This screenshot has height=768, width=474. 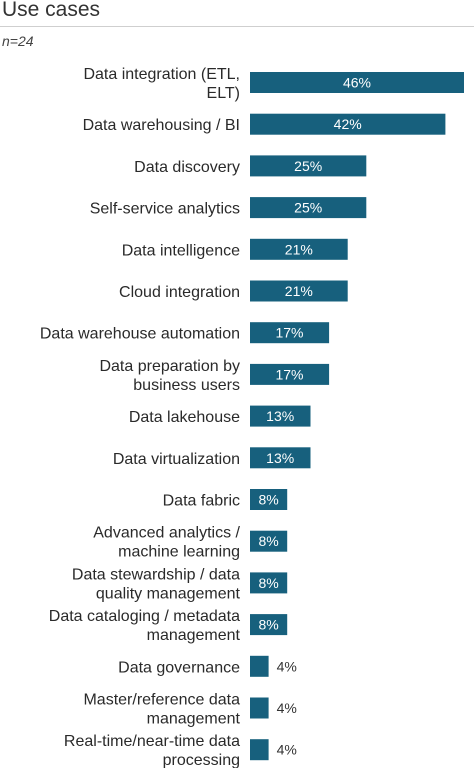 What do you see at coordinates (176, 459) in the screenshot?
I see `category-label-9: Data virtualization` at bounding box center [176, 459].